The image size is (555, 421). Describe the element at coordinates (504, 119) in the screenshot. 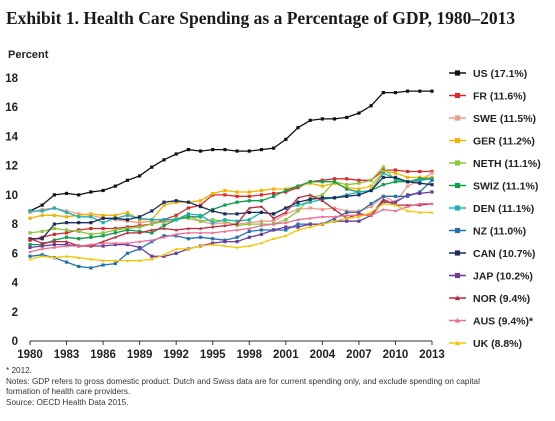

I see `legend-label: SWE (11.5%)` at that location.